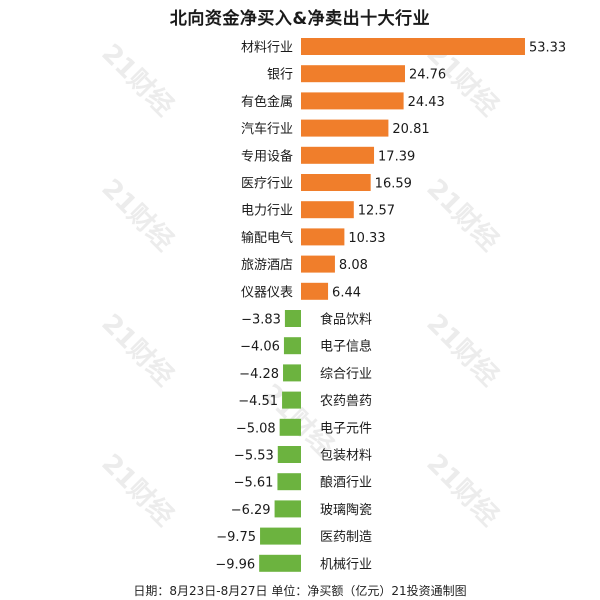 The height and width of the screenshot is (600, 600). I want to click on category-label: 仪器仪表, so click(267, 292).